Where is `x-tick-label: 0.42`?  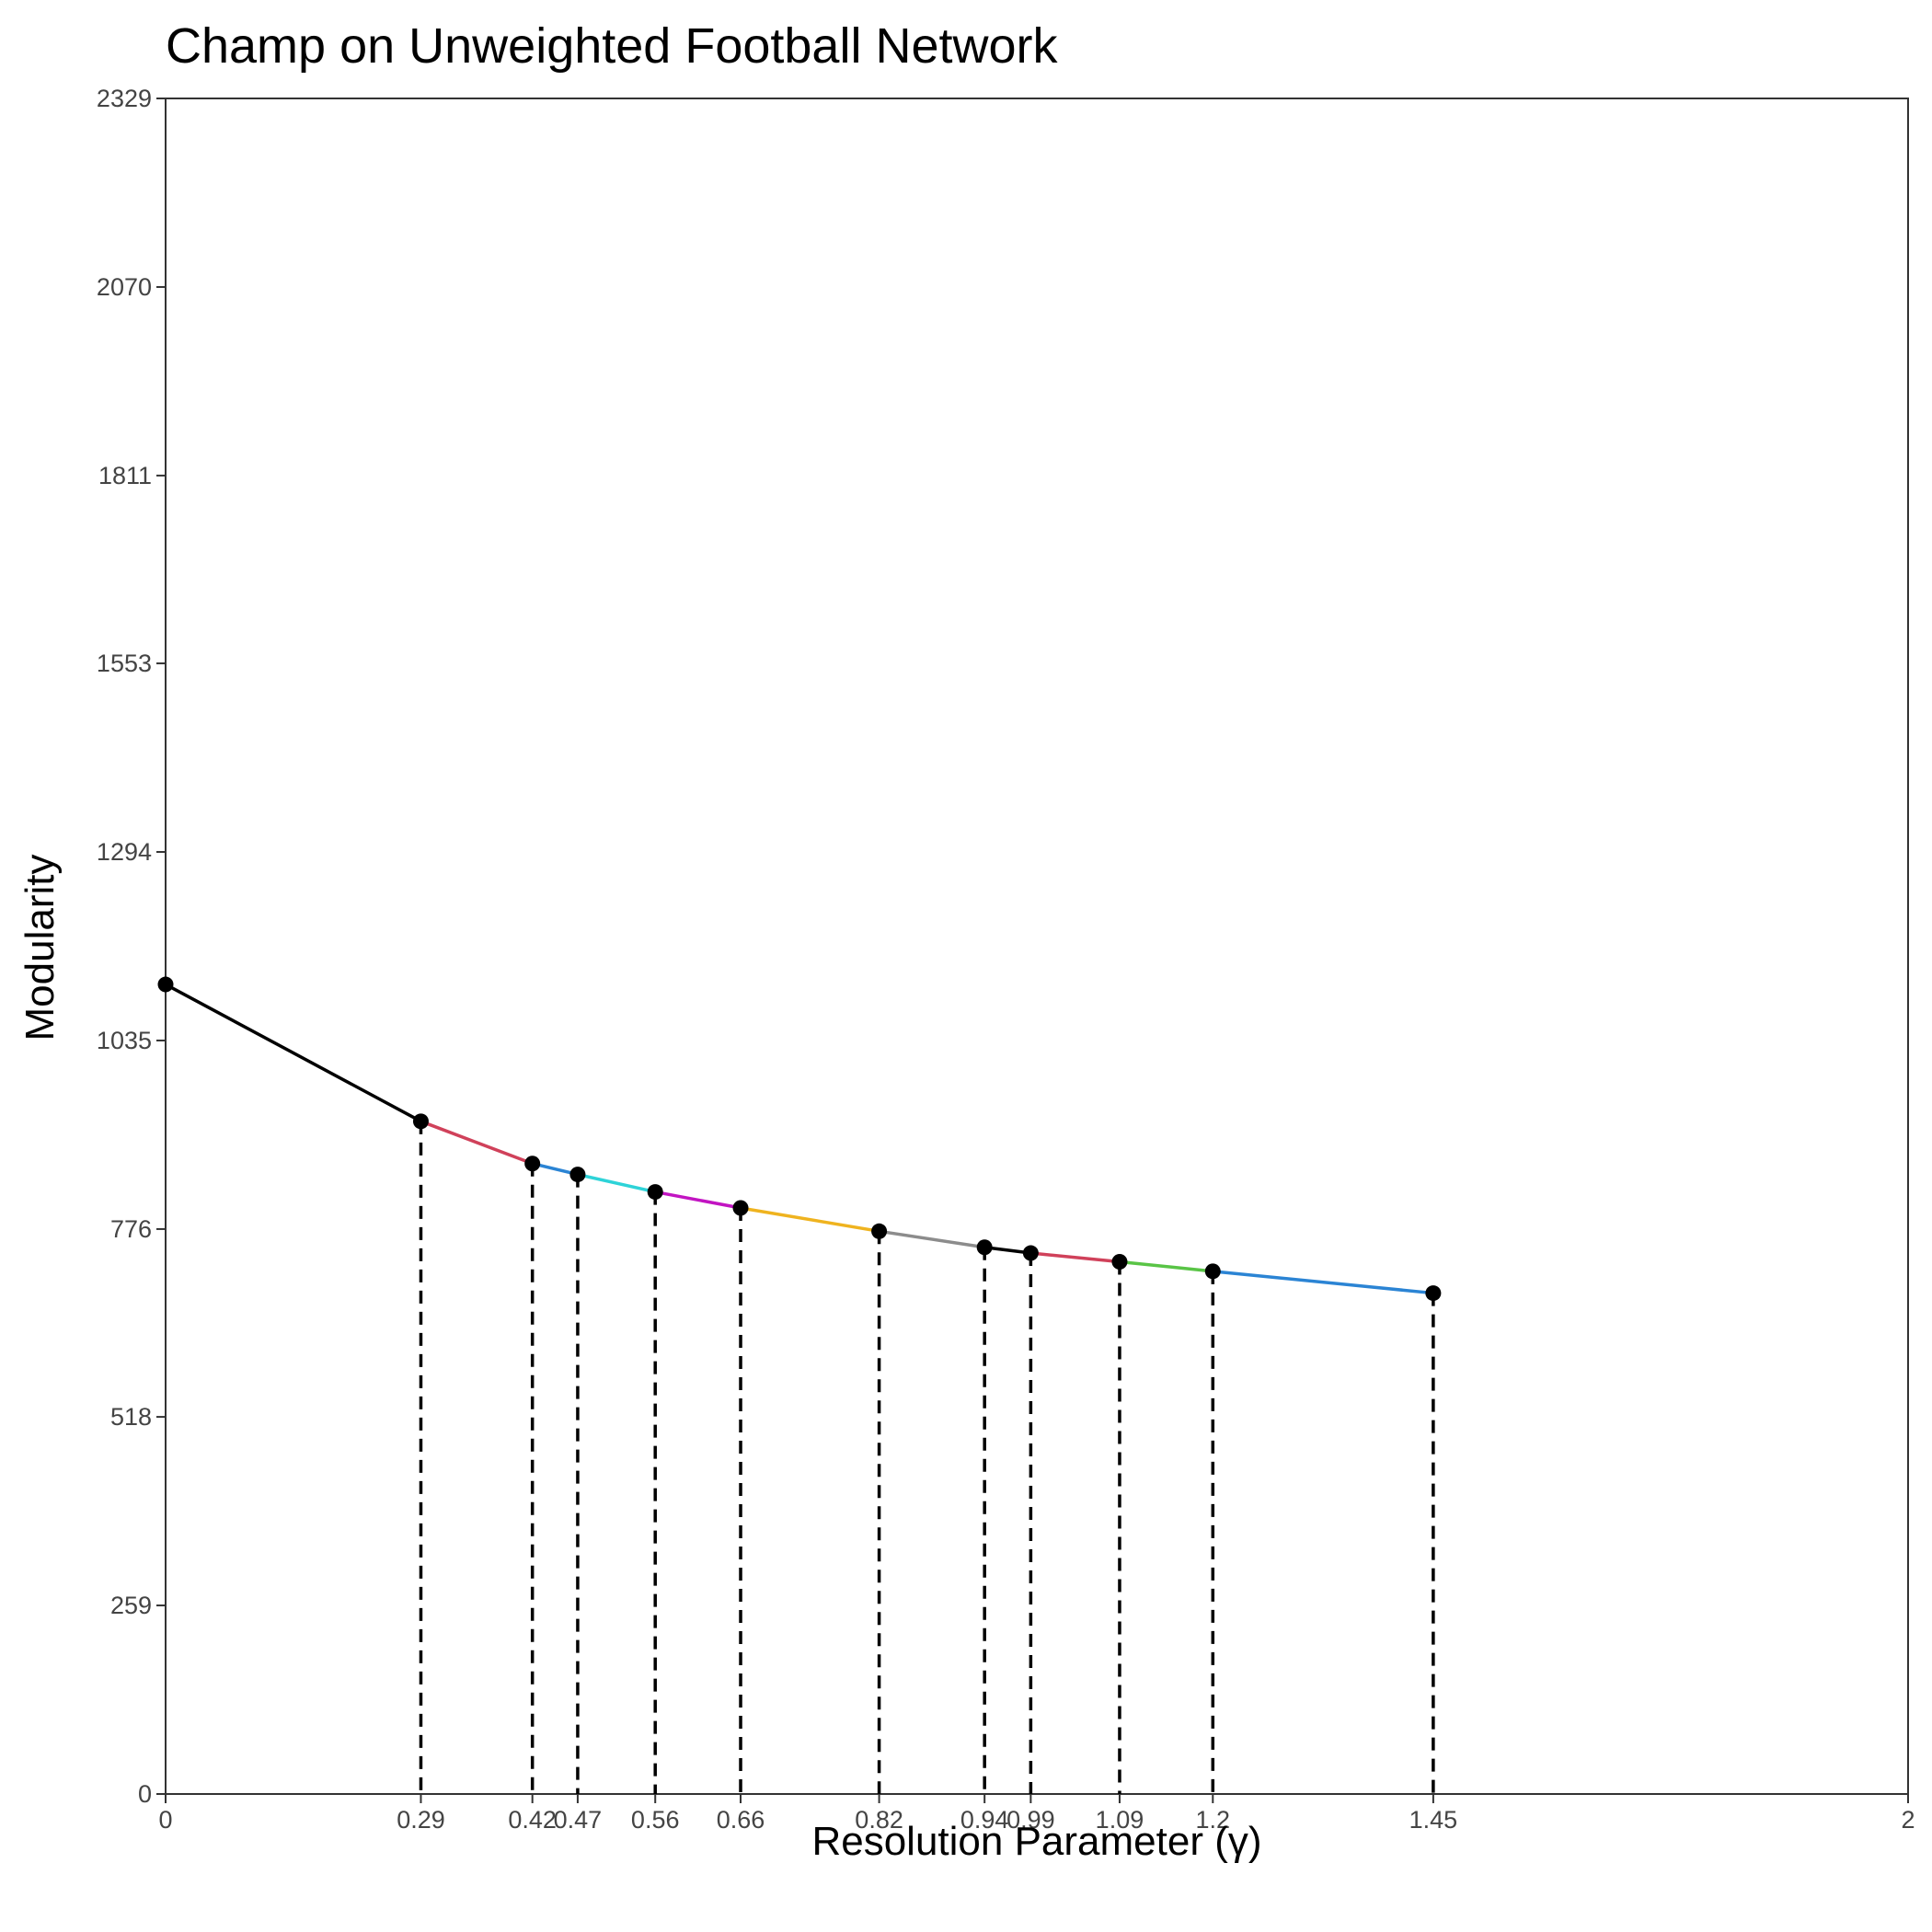 x-tick-label: 0.42 is located at coordinates (532, 1820).